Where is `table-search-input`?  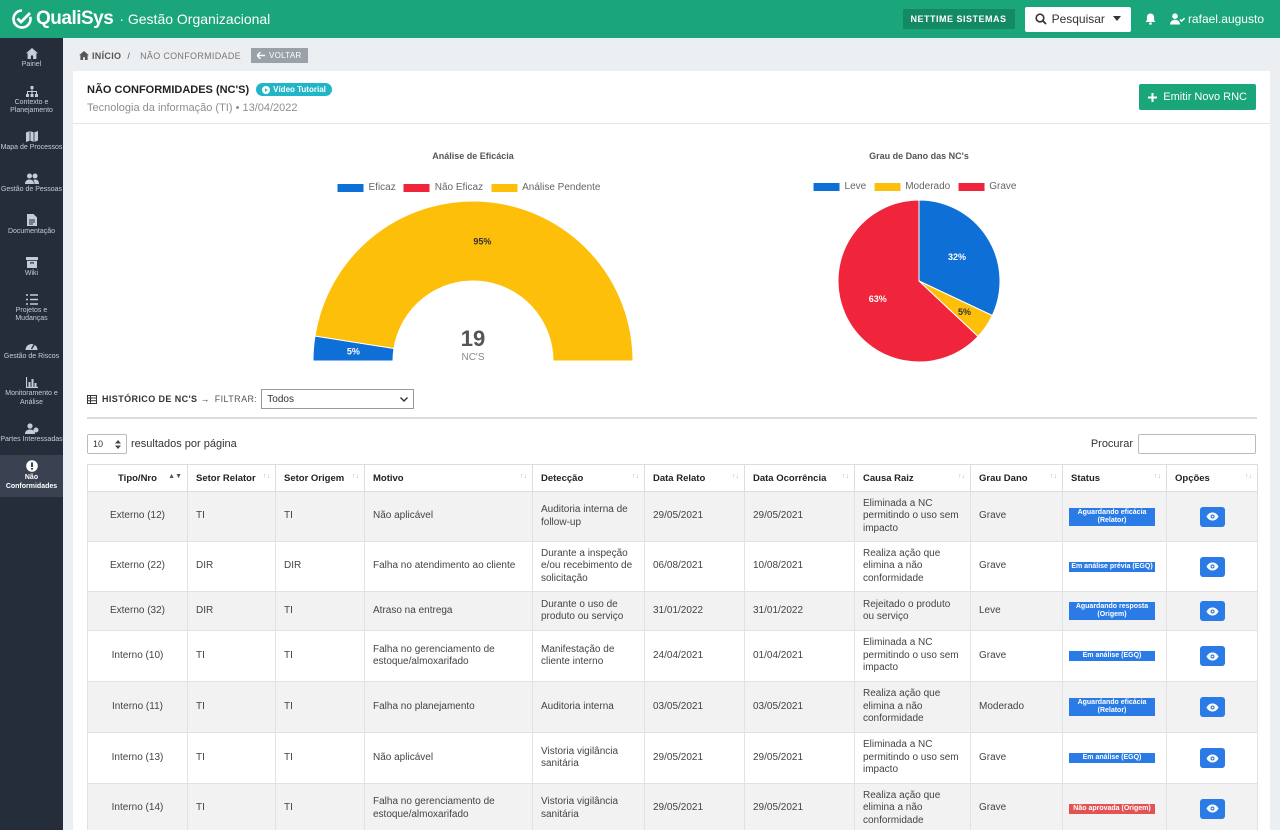 table-search-input is located at coordinates (1197, 444).